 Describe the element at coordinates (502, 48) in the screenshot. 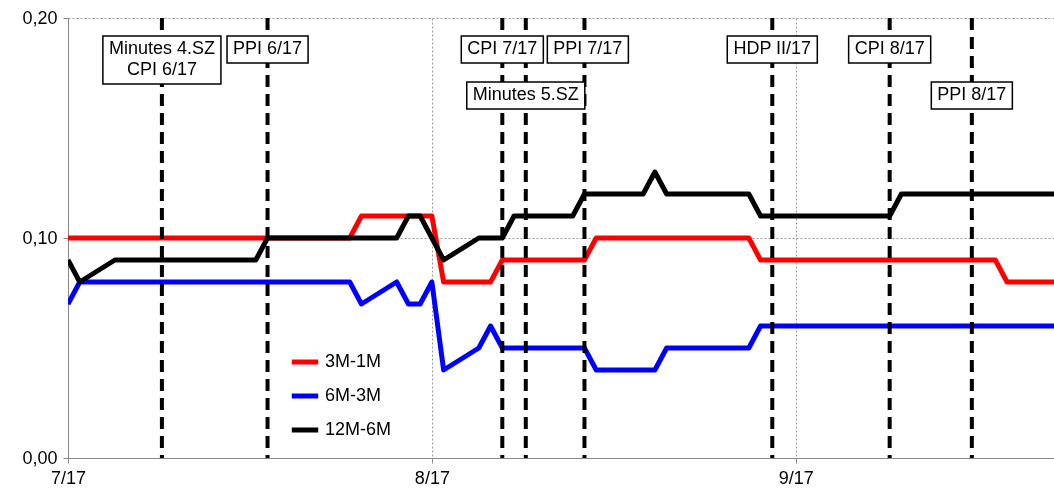

I see `ref-line-label: CPI 7/17` at that location.